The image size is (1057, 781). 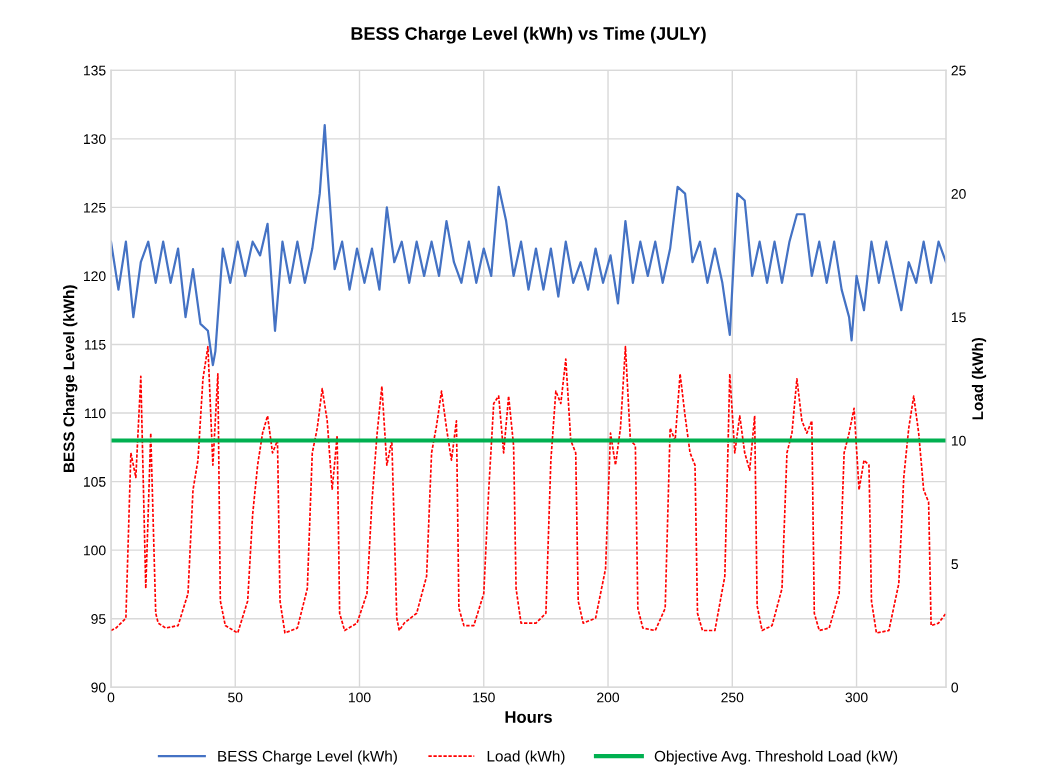 What do you see at coordinates (95, 207) in the screenshot?
I see `y-tick-label: 125` at bounding box center [95, 207].